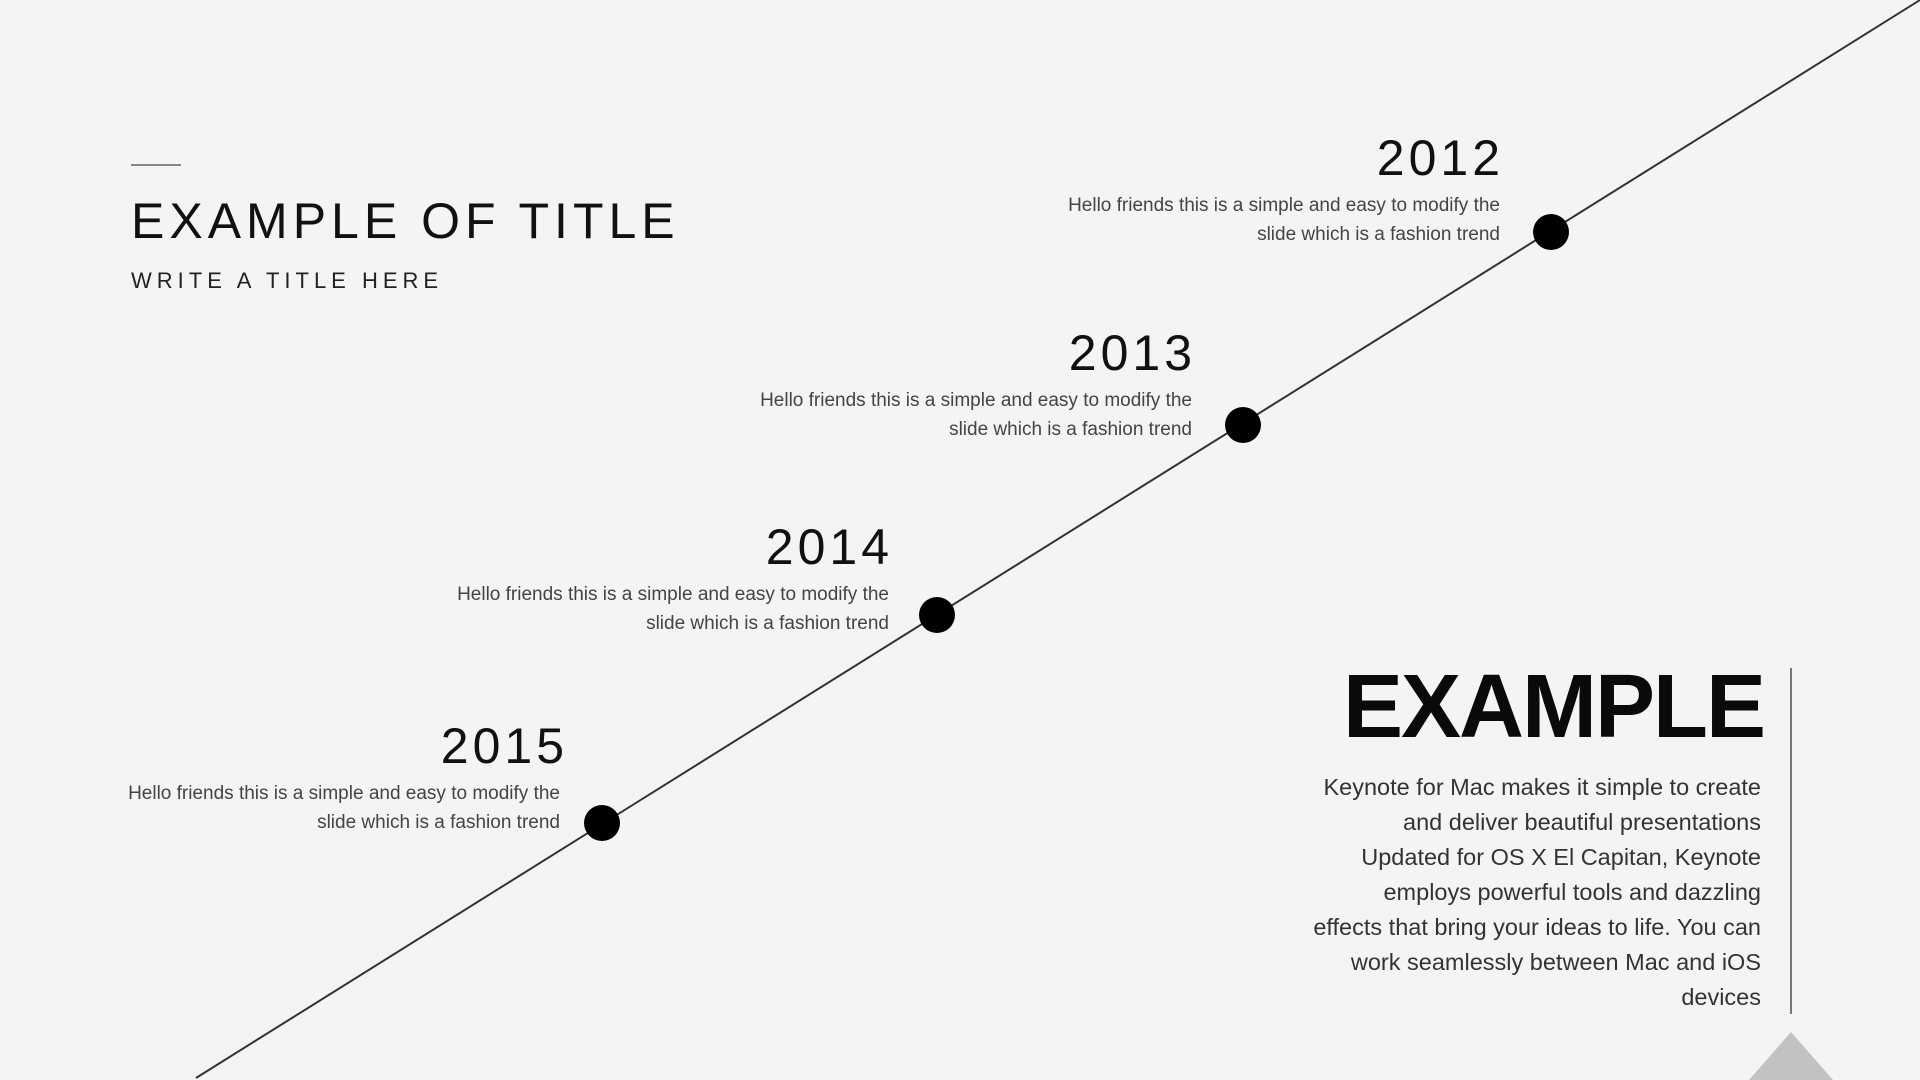 The width and height of the screenshot is (1920, 1080). I want to click on accent-rule, so click(156, 165).